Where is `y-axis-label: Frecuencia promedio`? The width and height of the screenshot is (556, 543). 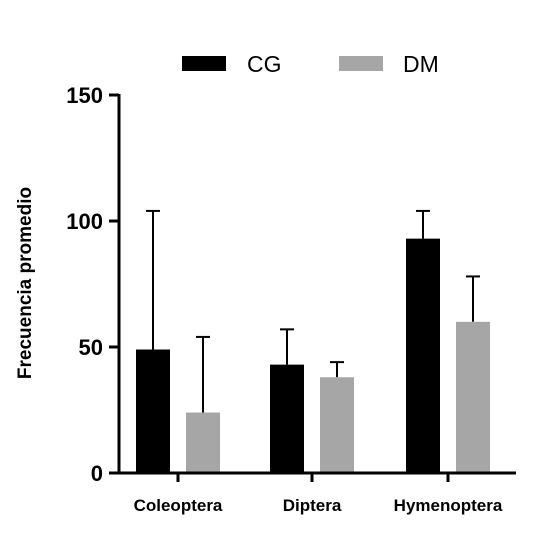 y-axis-label: Frecuencia promedio is located at coordinates (25, 283).